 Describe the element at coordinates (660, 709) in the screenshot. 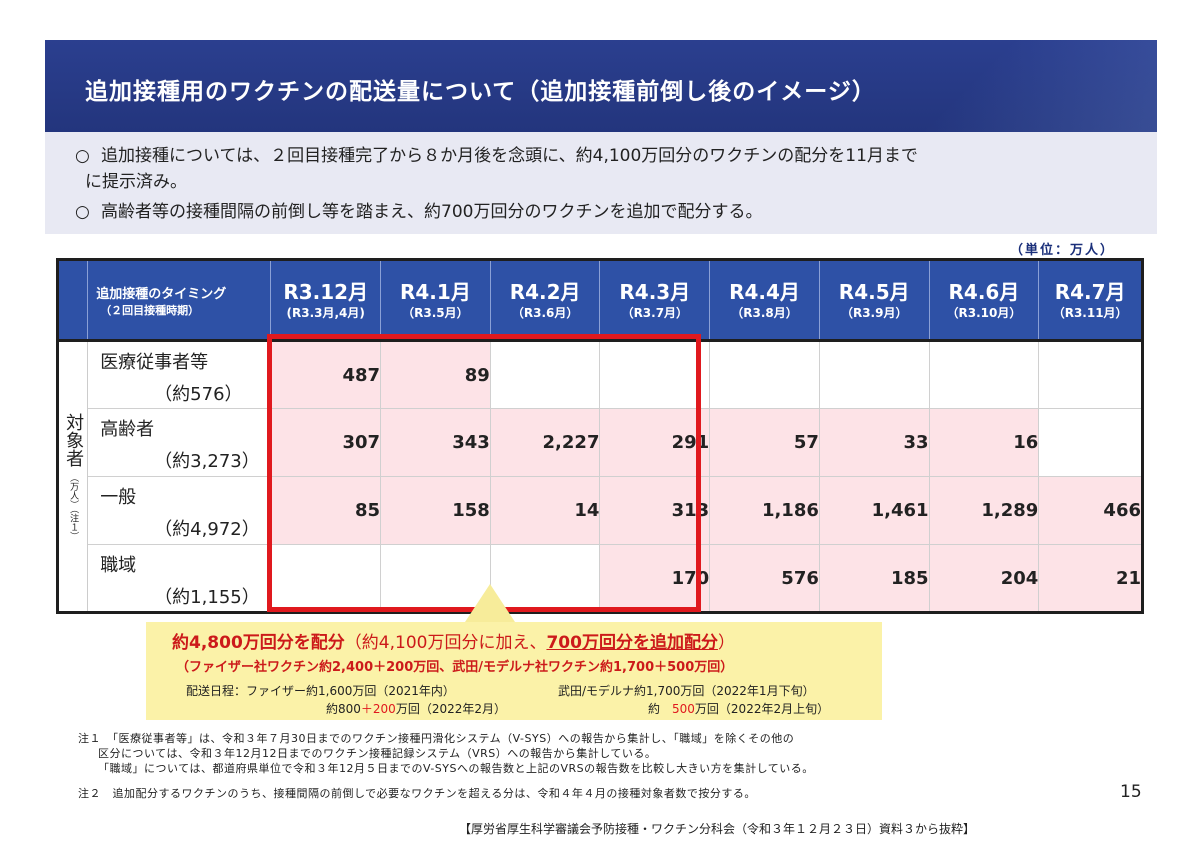

I see `schedule-moderna-2-pre: 約` at that location.